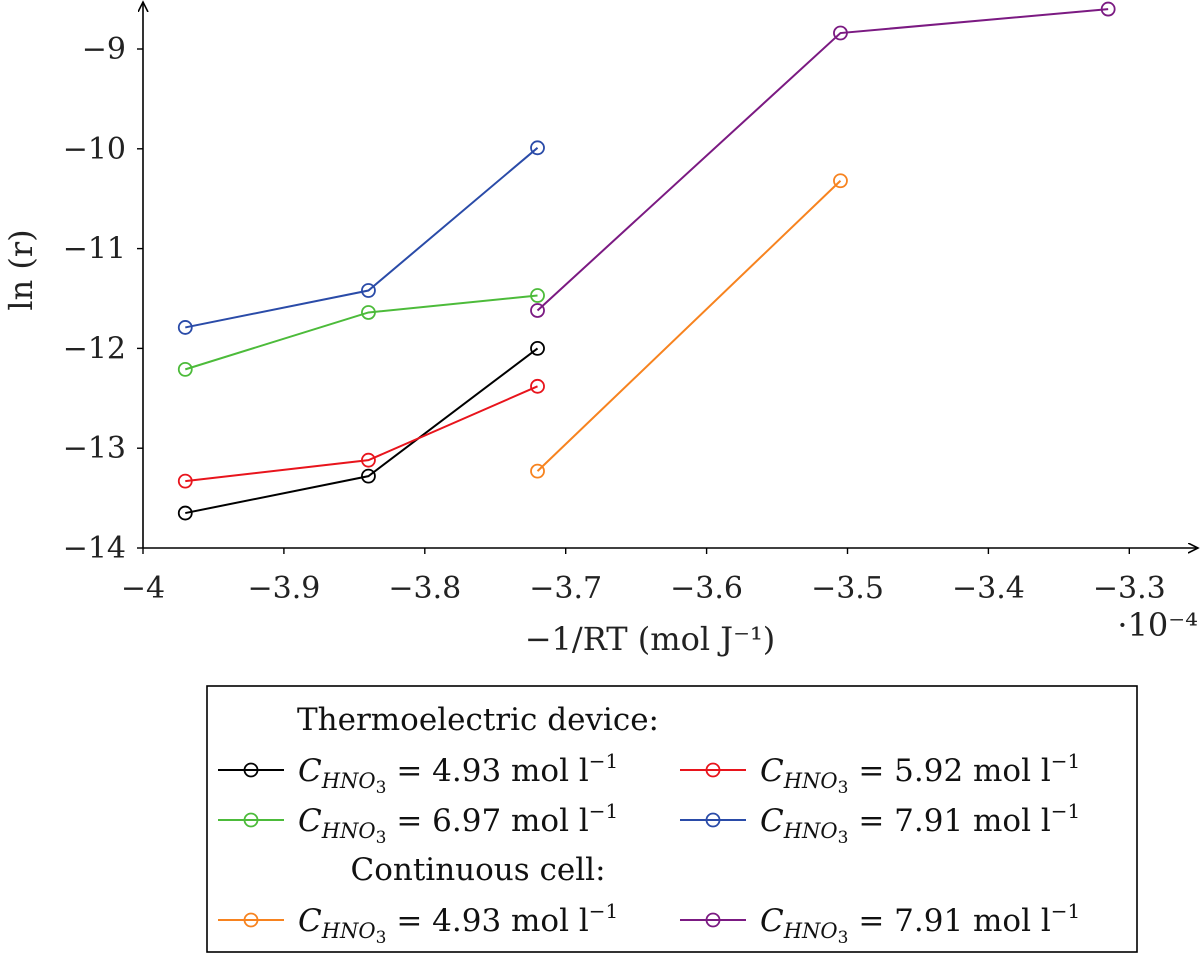 This screenshot has height=954, width=1200. What do you see at coordinates (706, 588) in the screenshot?
I see `x-tick-label: −3.6` at bounding box center [706, 588].